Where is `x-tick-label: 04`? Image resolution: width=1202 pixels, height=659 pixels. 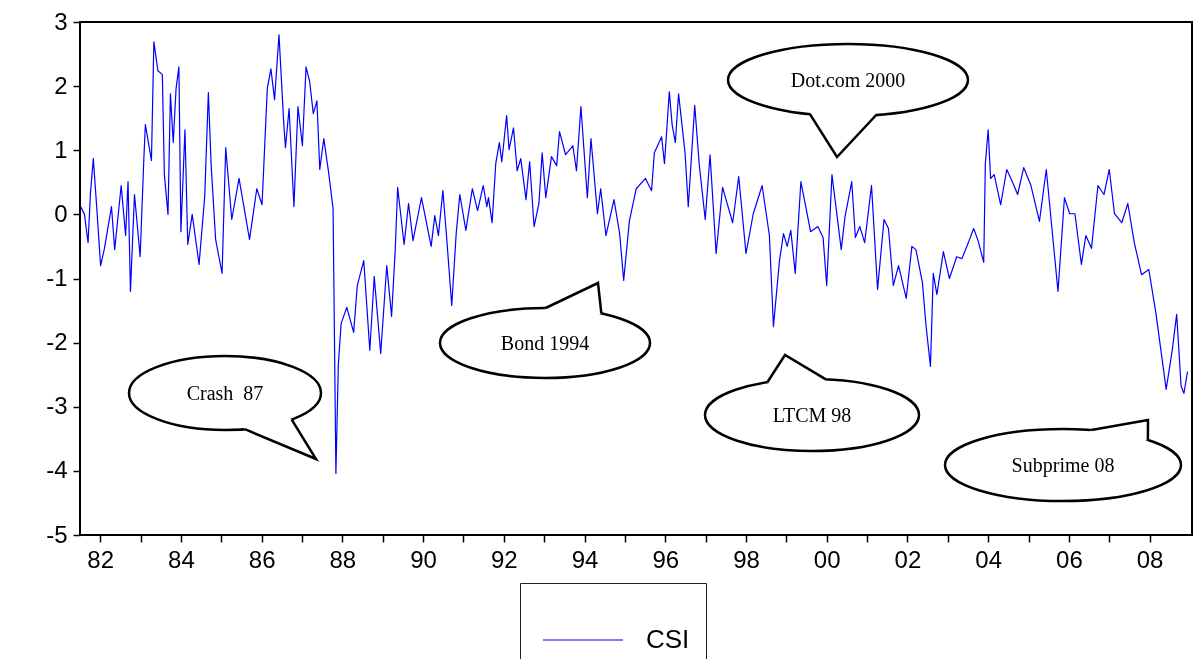 x-tick-label: 04 is located at coordinates (989, 559).